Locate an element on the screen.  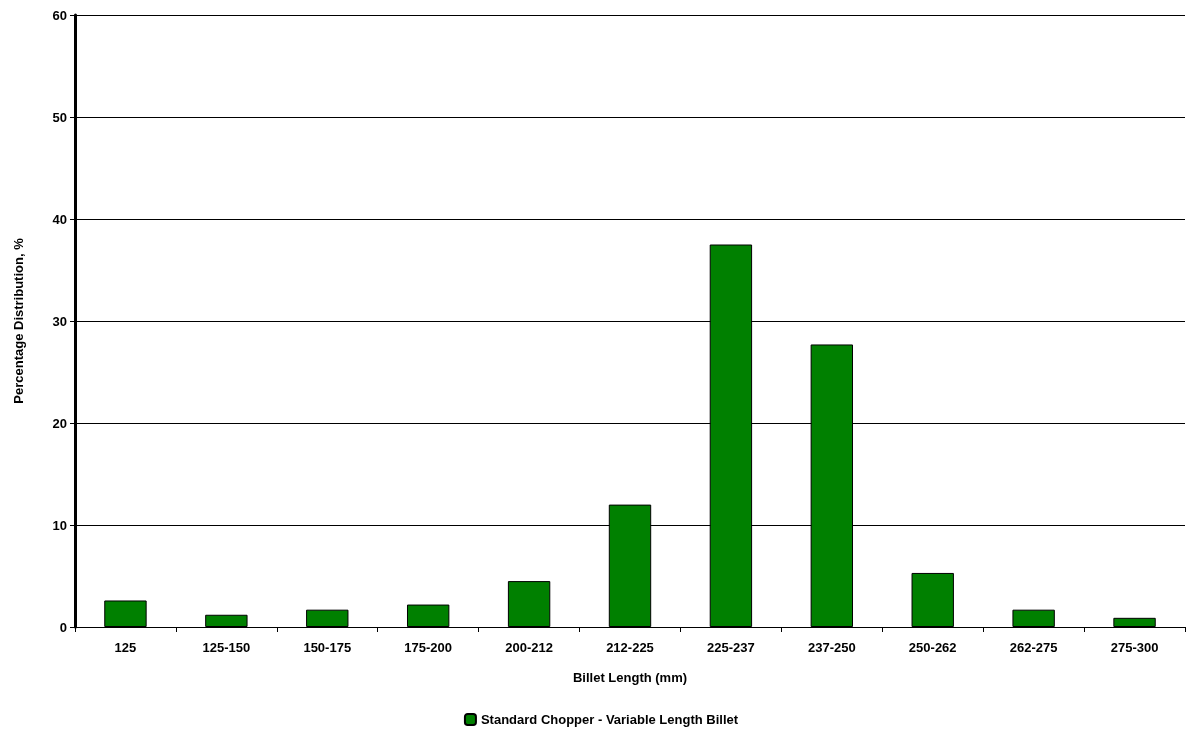
y-tick-label: 10 is located at coordinates (59, 525).